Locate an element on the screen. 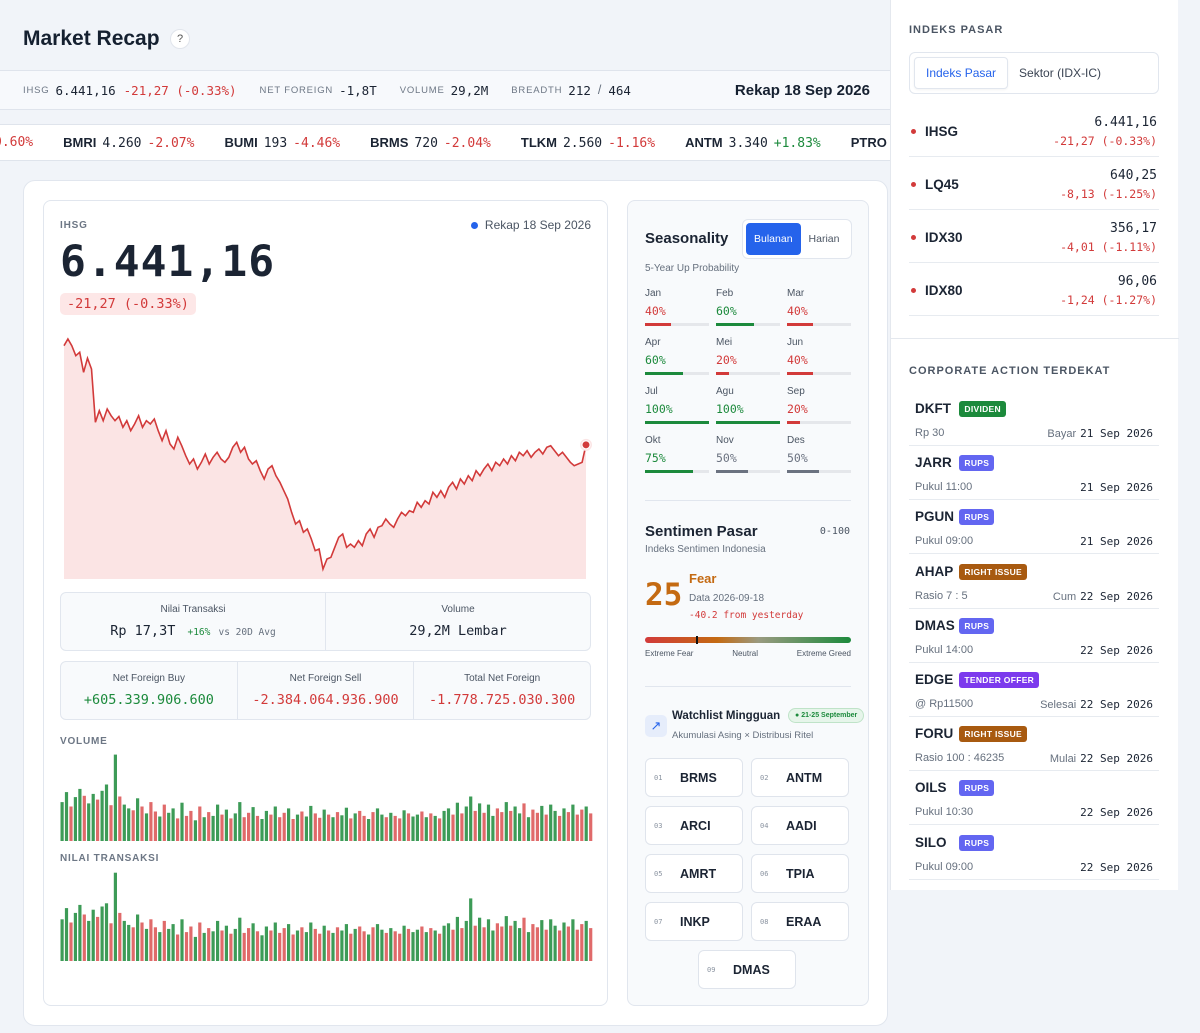 The height and width of the screenshot is (1033, 1200). watchlist-item-inkp: 07 INKP is located at coordinates (694, 921).